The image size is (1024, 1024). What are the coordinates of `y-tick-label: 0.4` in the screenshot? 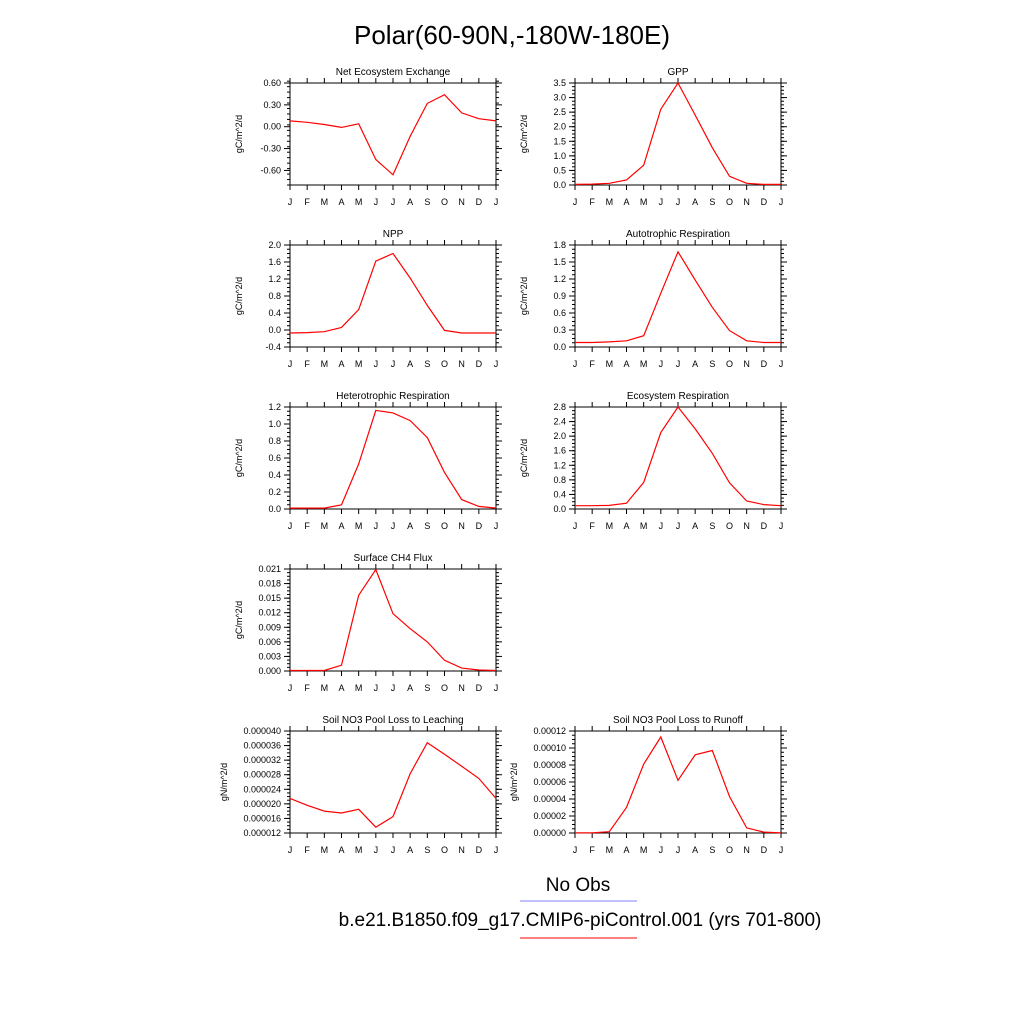 It's located at (559, 494).